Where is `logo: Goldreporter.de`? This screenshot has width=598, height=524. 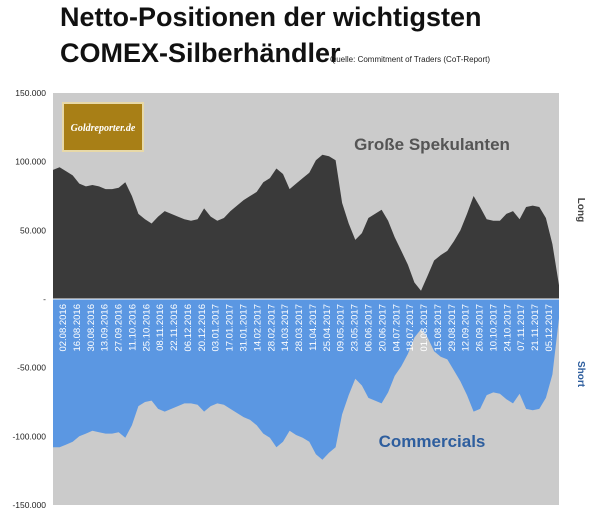
logo: Goldreporter.de is located at coordinates (103, 127).